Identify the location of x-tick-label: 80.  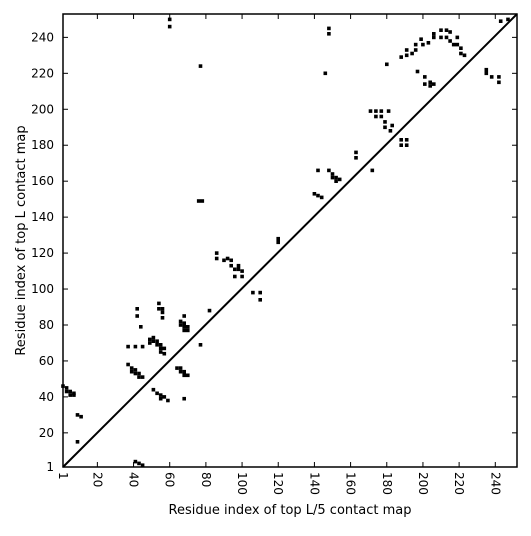
(206, 479).